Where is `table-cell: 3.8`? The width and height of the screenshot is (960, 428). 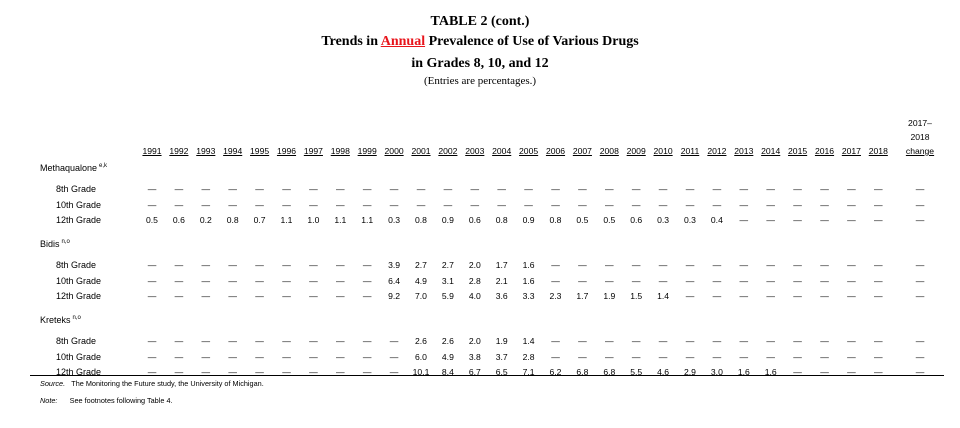 table-cell: 3.8 is located at coordinates (474, 357).